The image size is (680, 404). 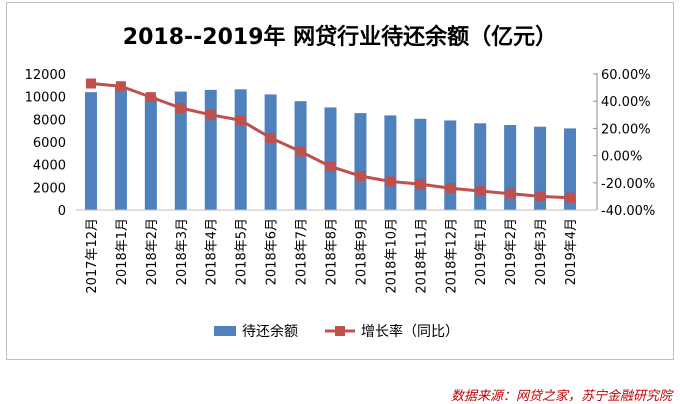 I want to click on right-axis-tick-label: 20.00%, so click(x=626, y=129).